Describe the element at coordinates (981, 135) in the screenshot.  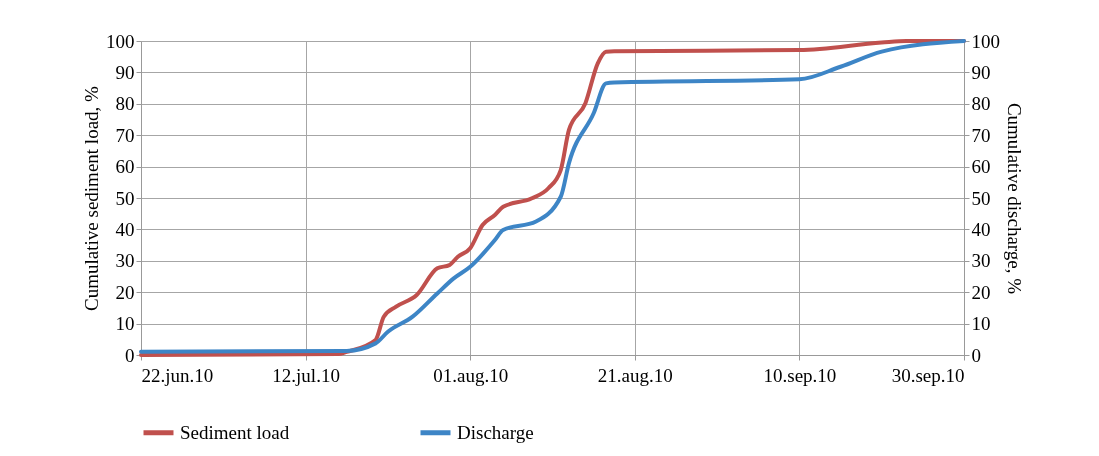
I see `y2-tick-label: 70` at that location.